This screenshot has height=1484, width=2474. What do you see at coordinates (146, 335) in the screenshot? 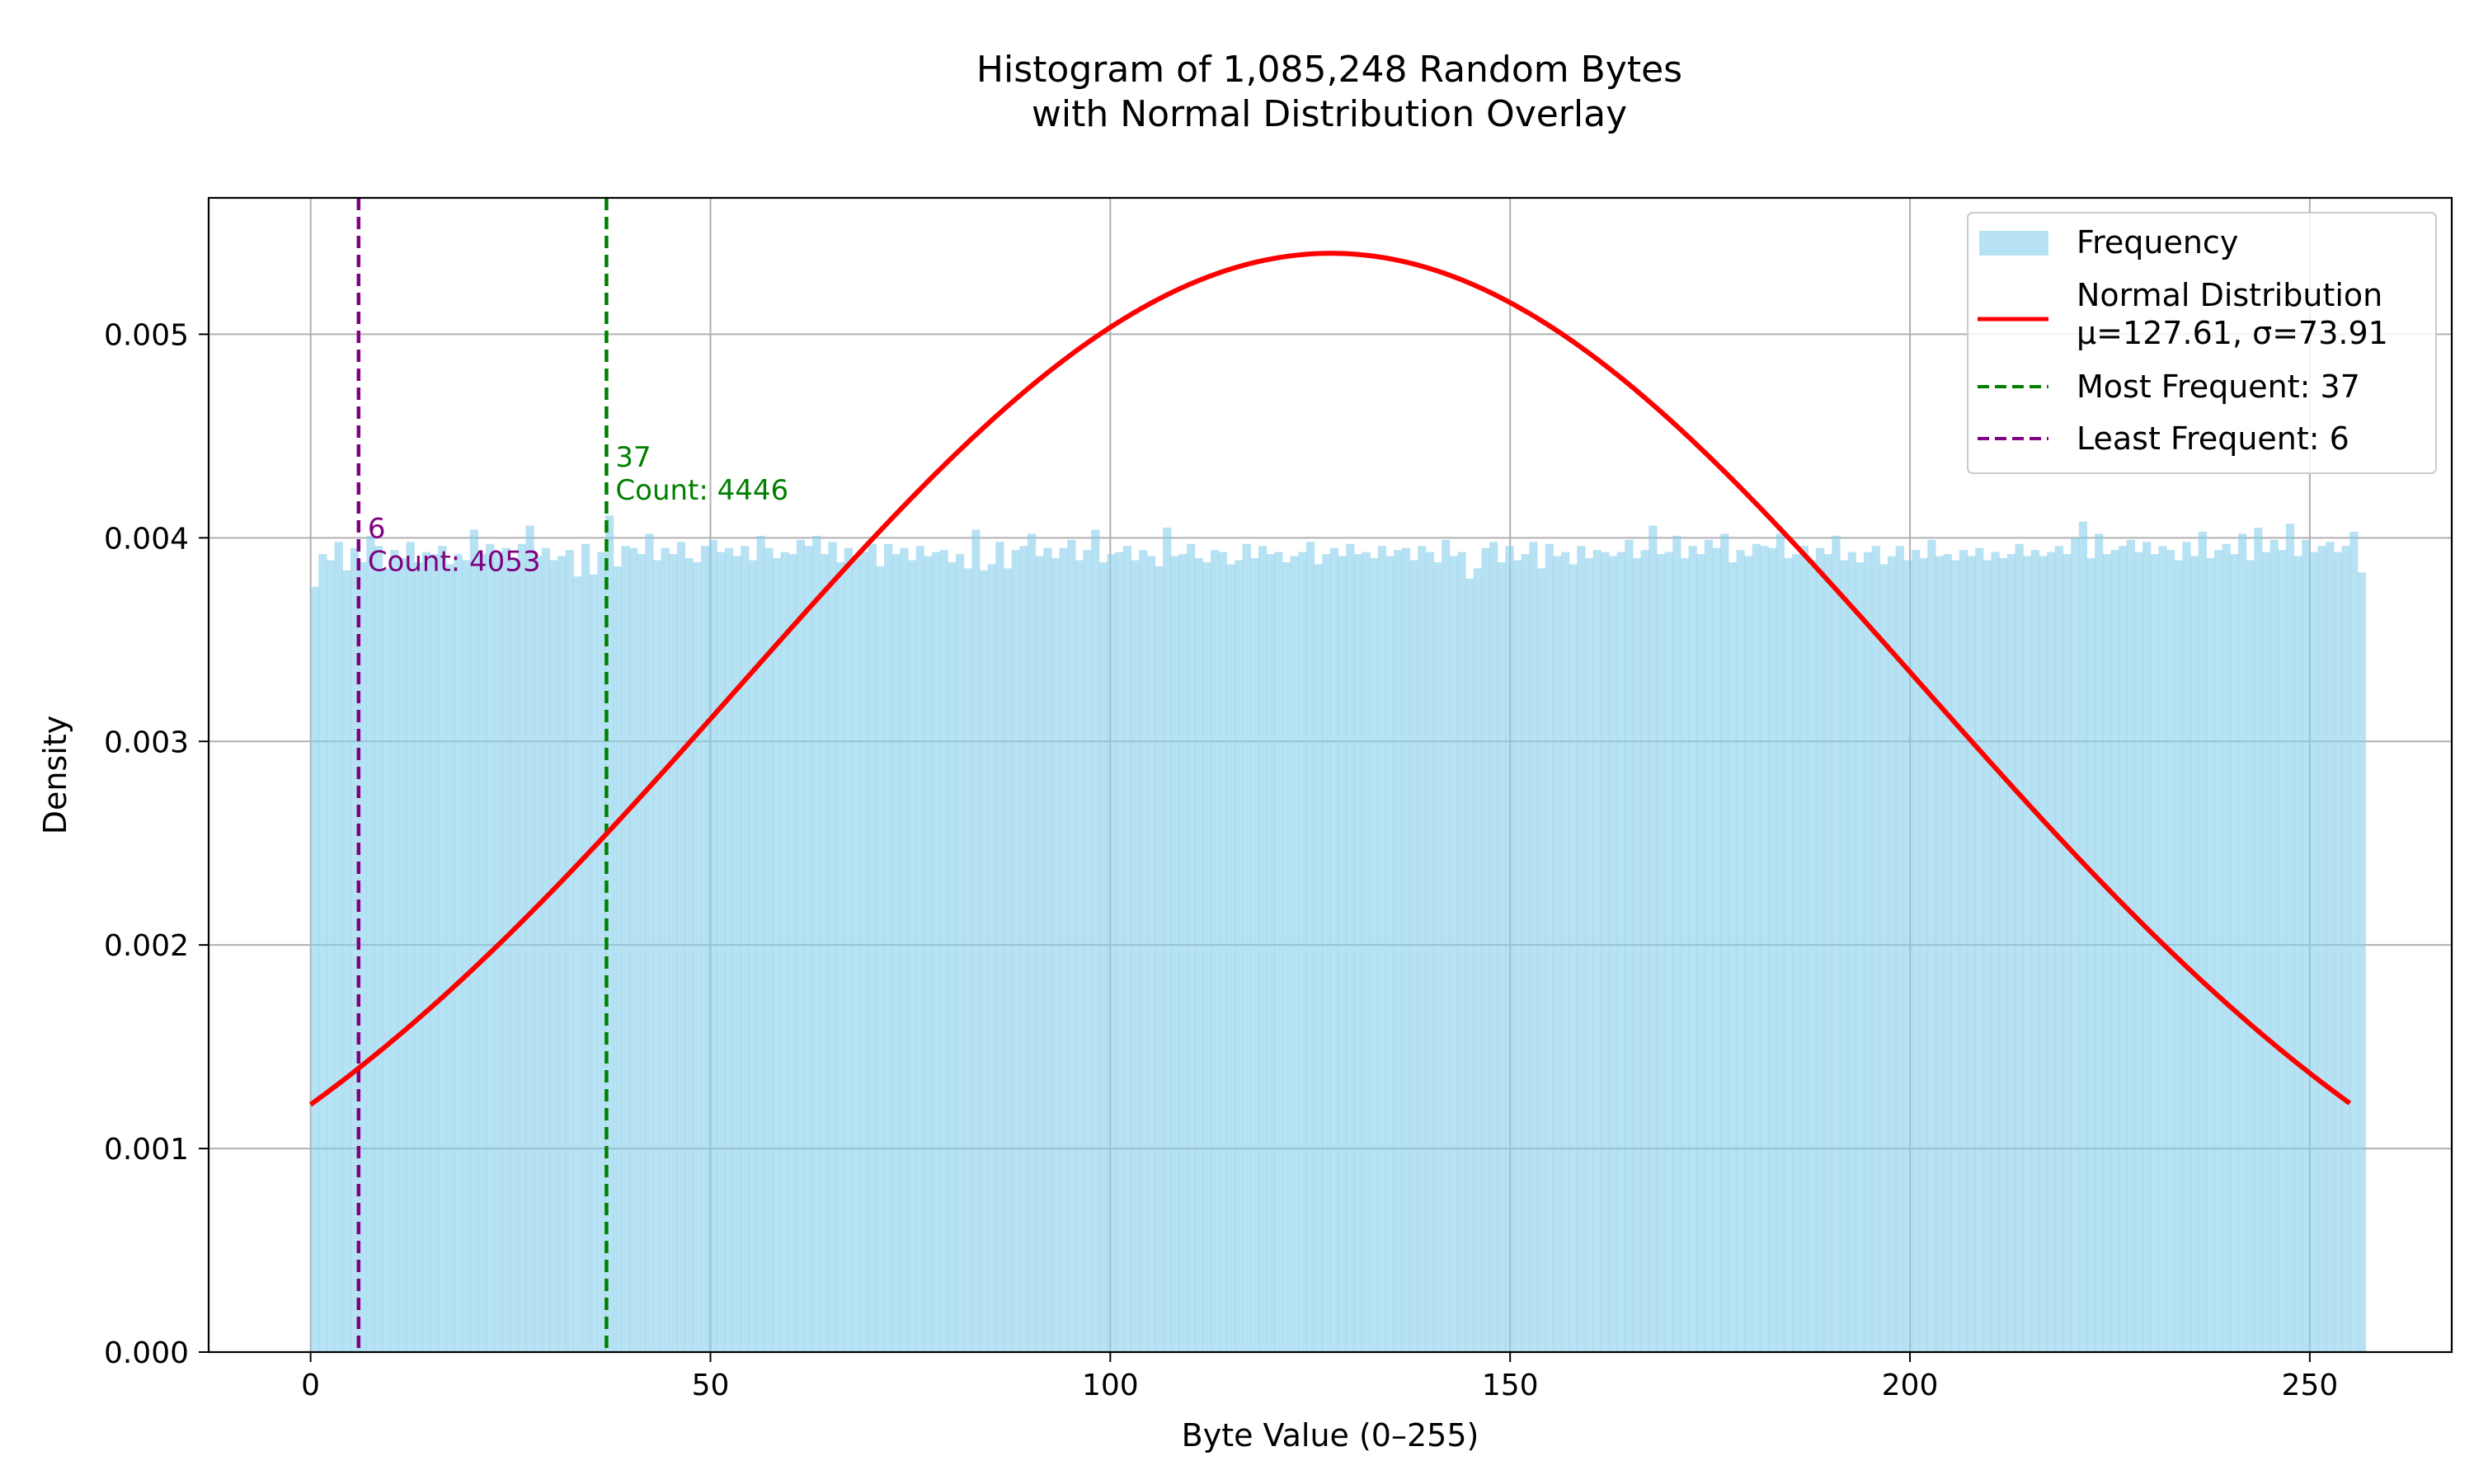
I see `y-tick-label: 0.005` at bounding box center [146, 335].